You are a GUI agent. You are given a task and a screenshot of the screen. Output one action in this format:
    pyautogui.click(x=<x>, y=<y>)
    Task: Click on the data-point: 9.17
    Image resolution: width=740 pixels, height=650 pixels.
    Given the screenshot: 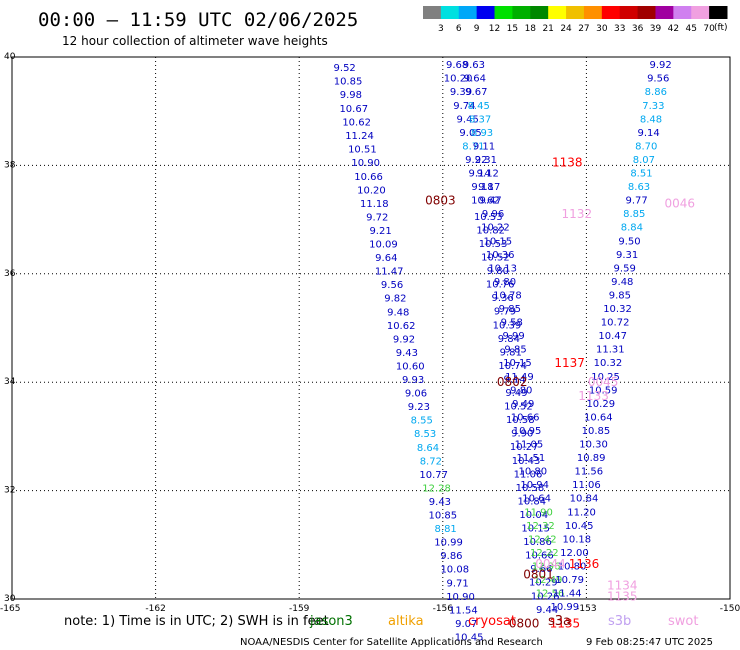 What is the action you would take?
    pyautogui.click(x=489, y=187)
    